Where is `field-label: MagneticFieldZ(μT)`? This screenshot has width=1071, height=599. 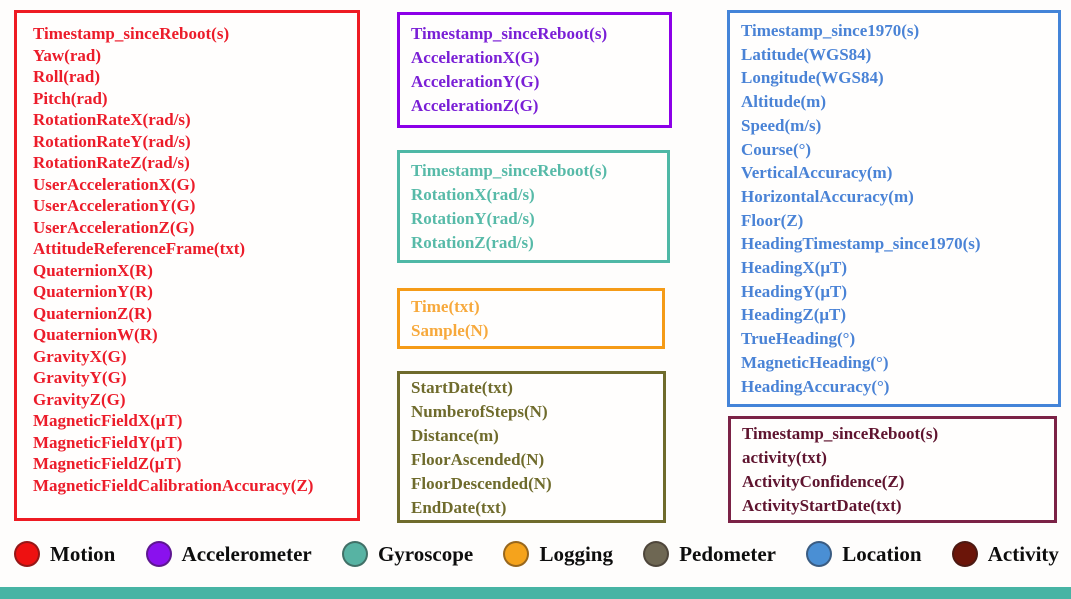 field-label: MagneticFieldZ(μT) is located at coordinates (107, 463).